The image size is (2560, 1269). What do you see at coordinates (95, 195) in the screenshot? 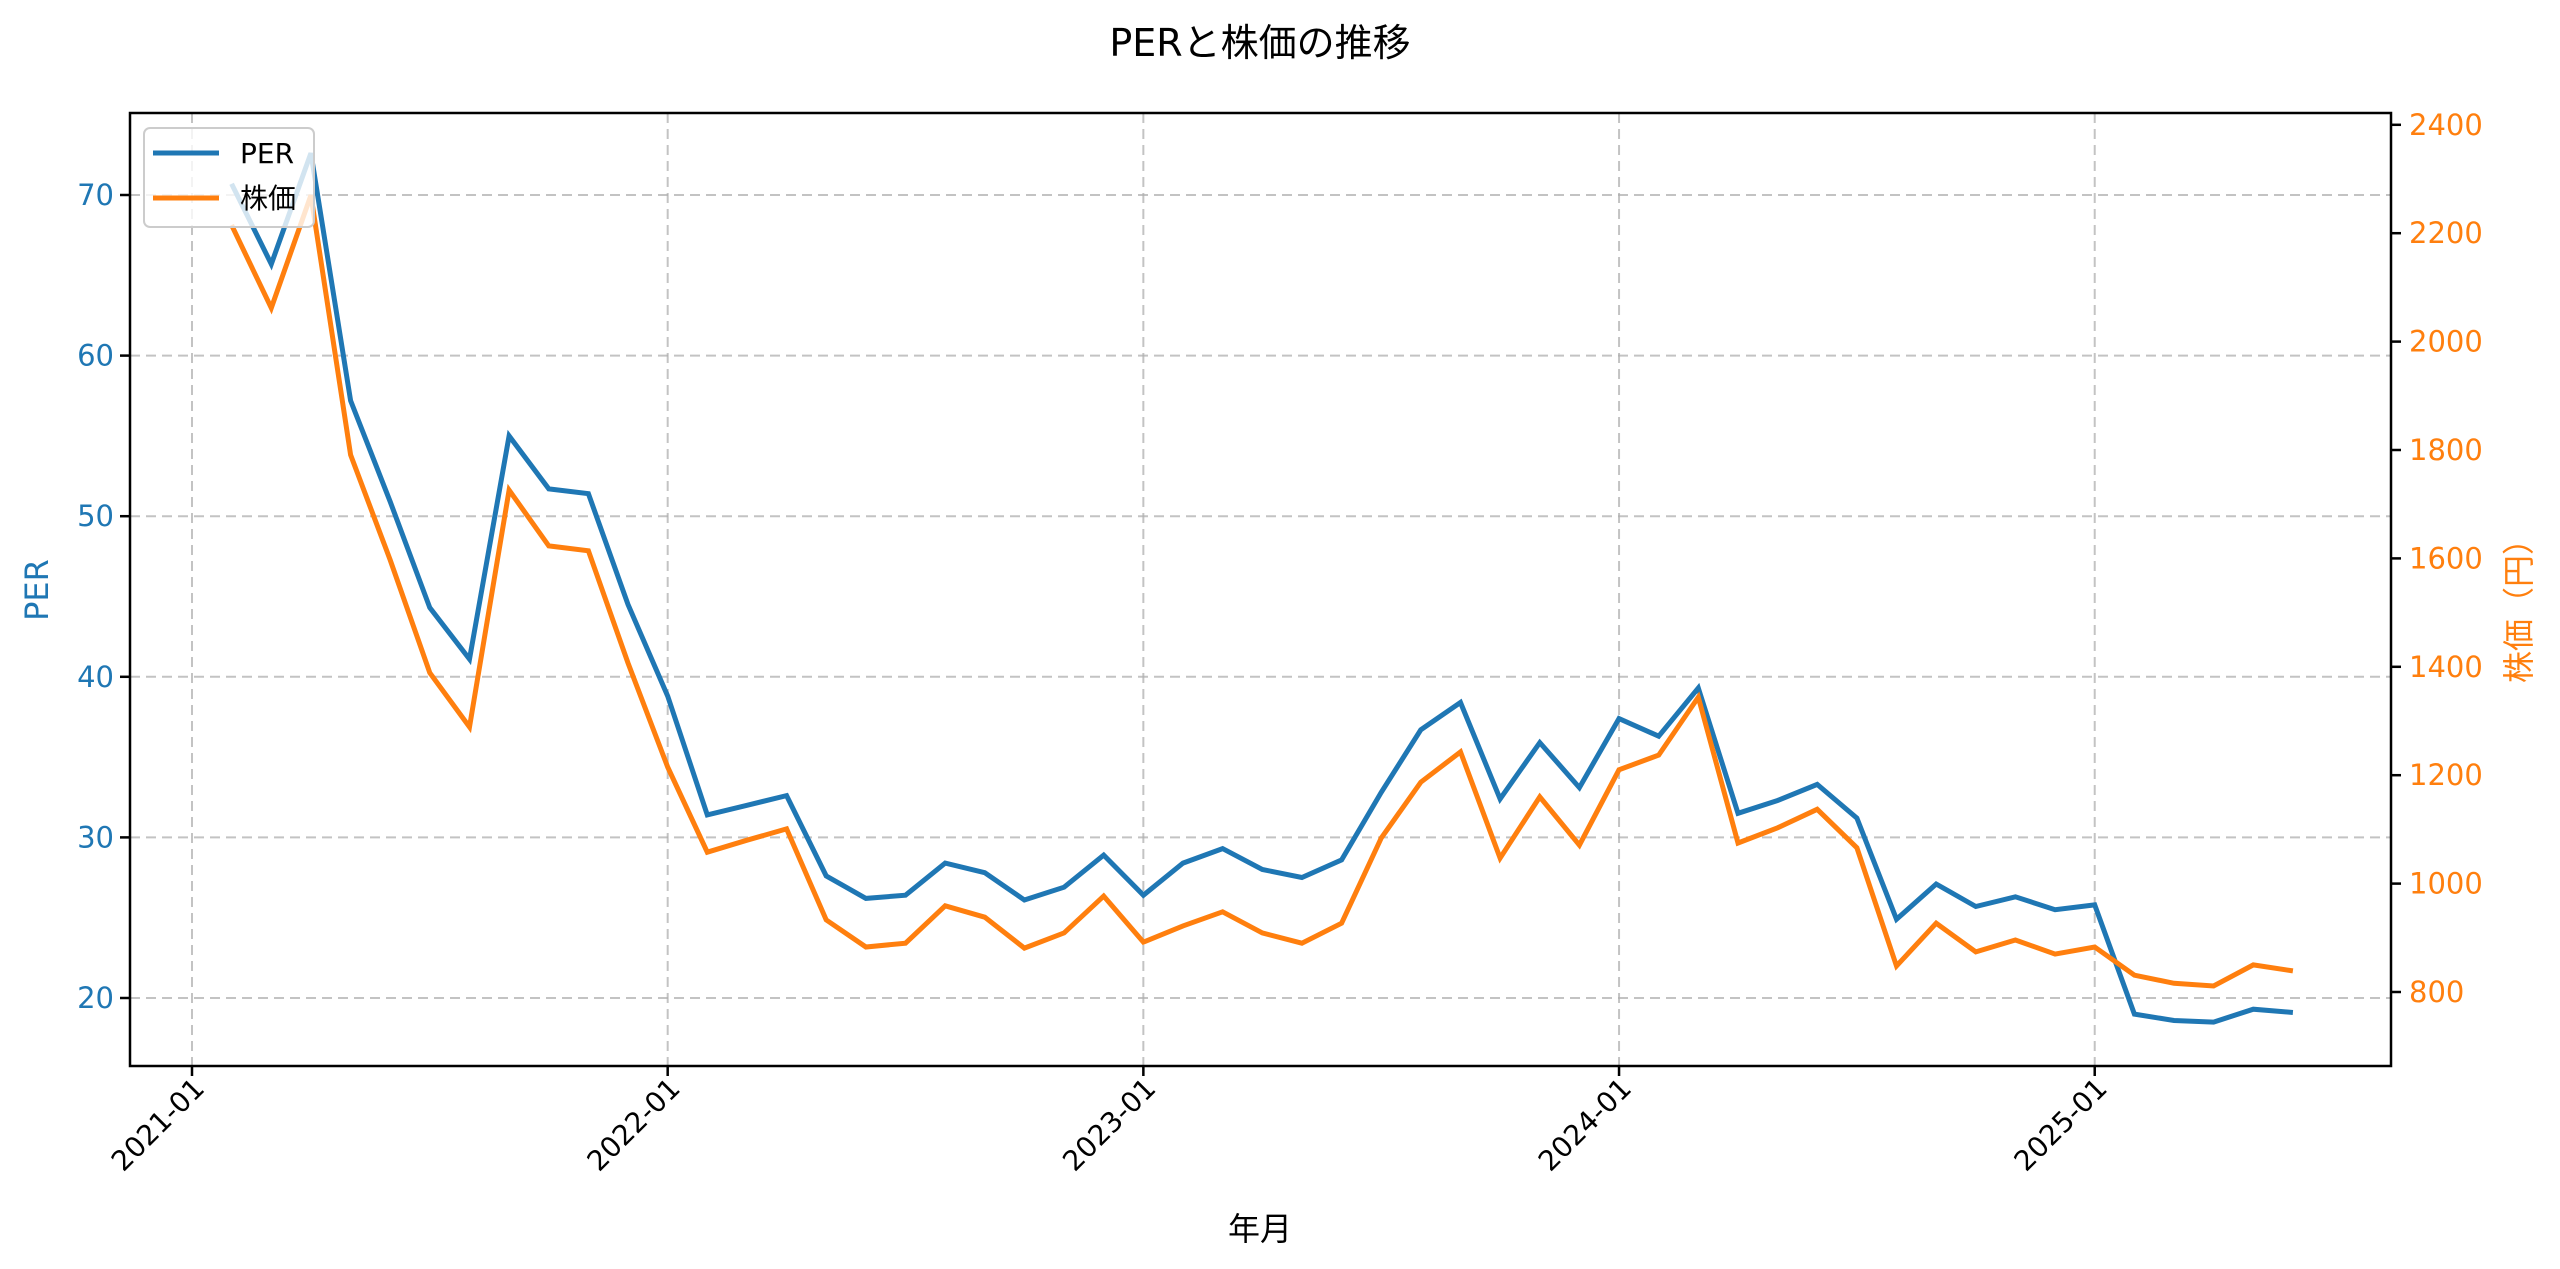
I see `y-left-tick-label: 70` at bounding box center [95, 195].